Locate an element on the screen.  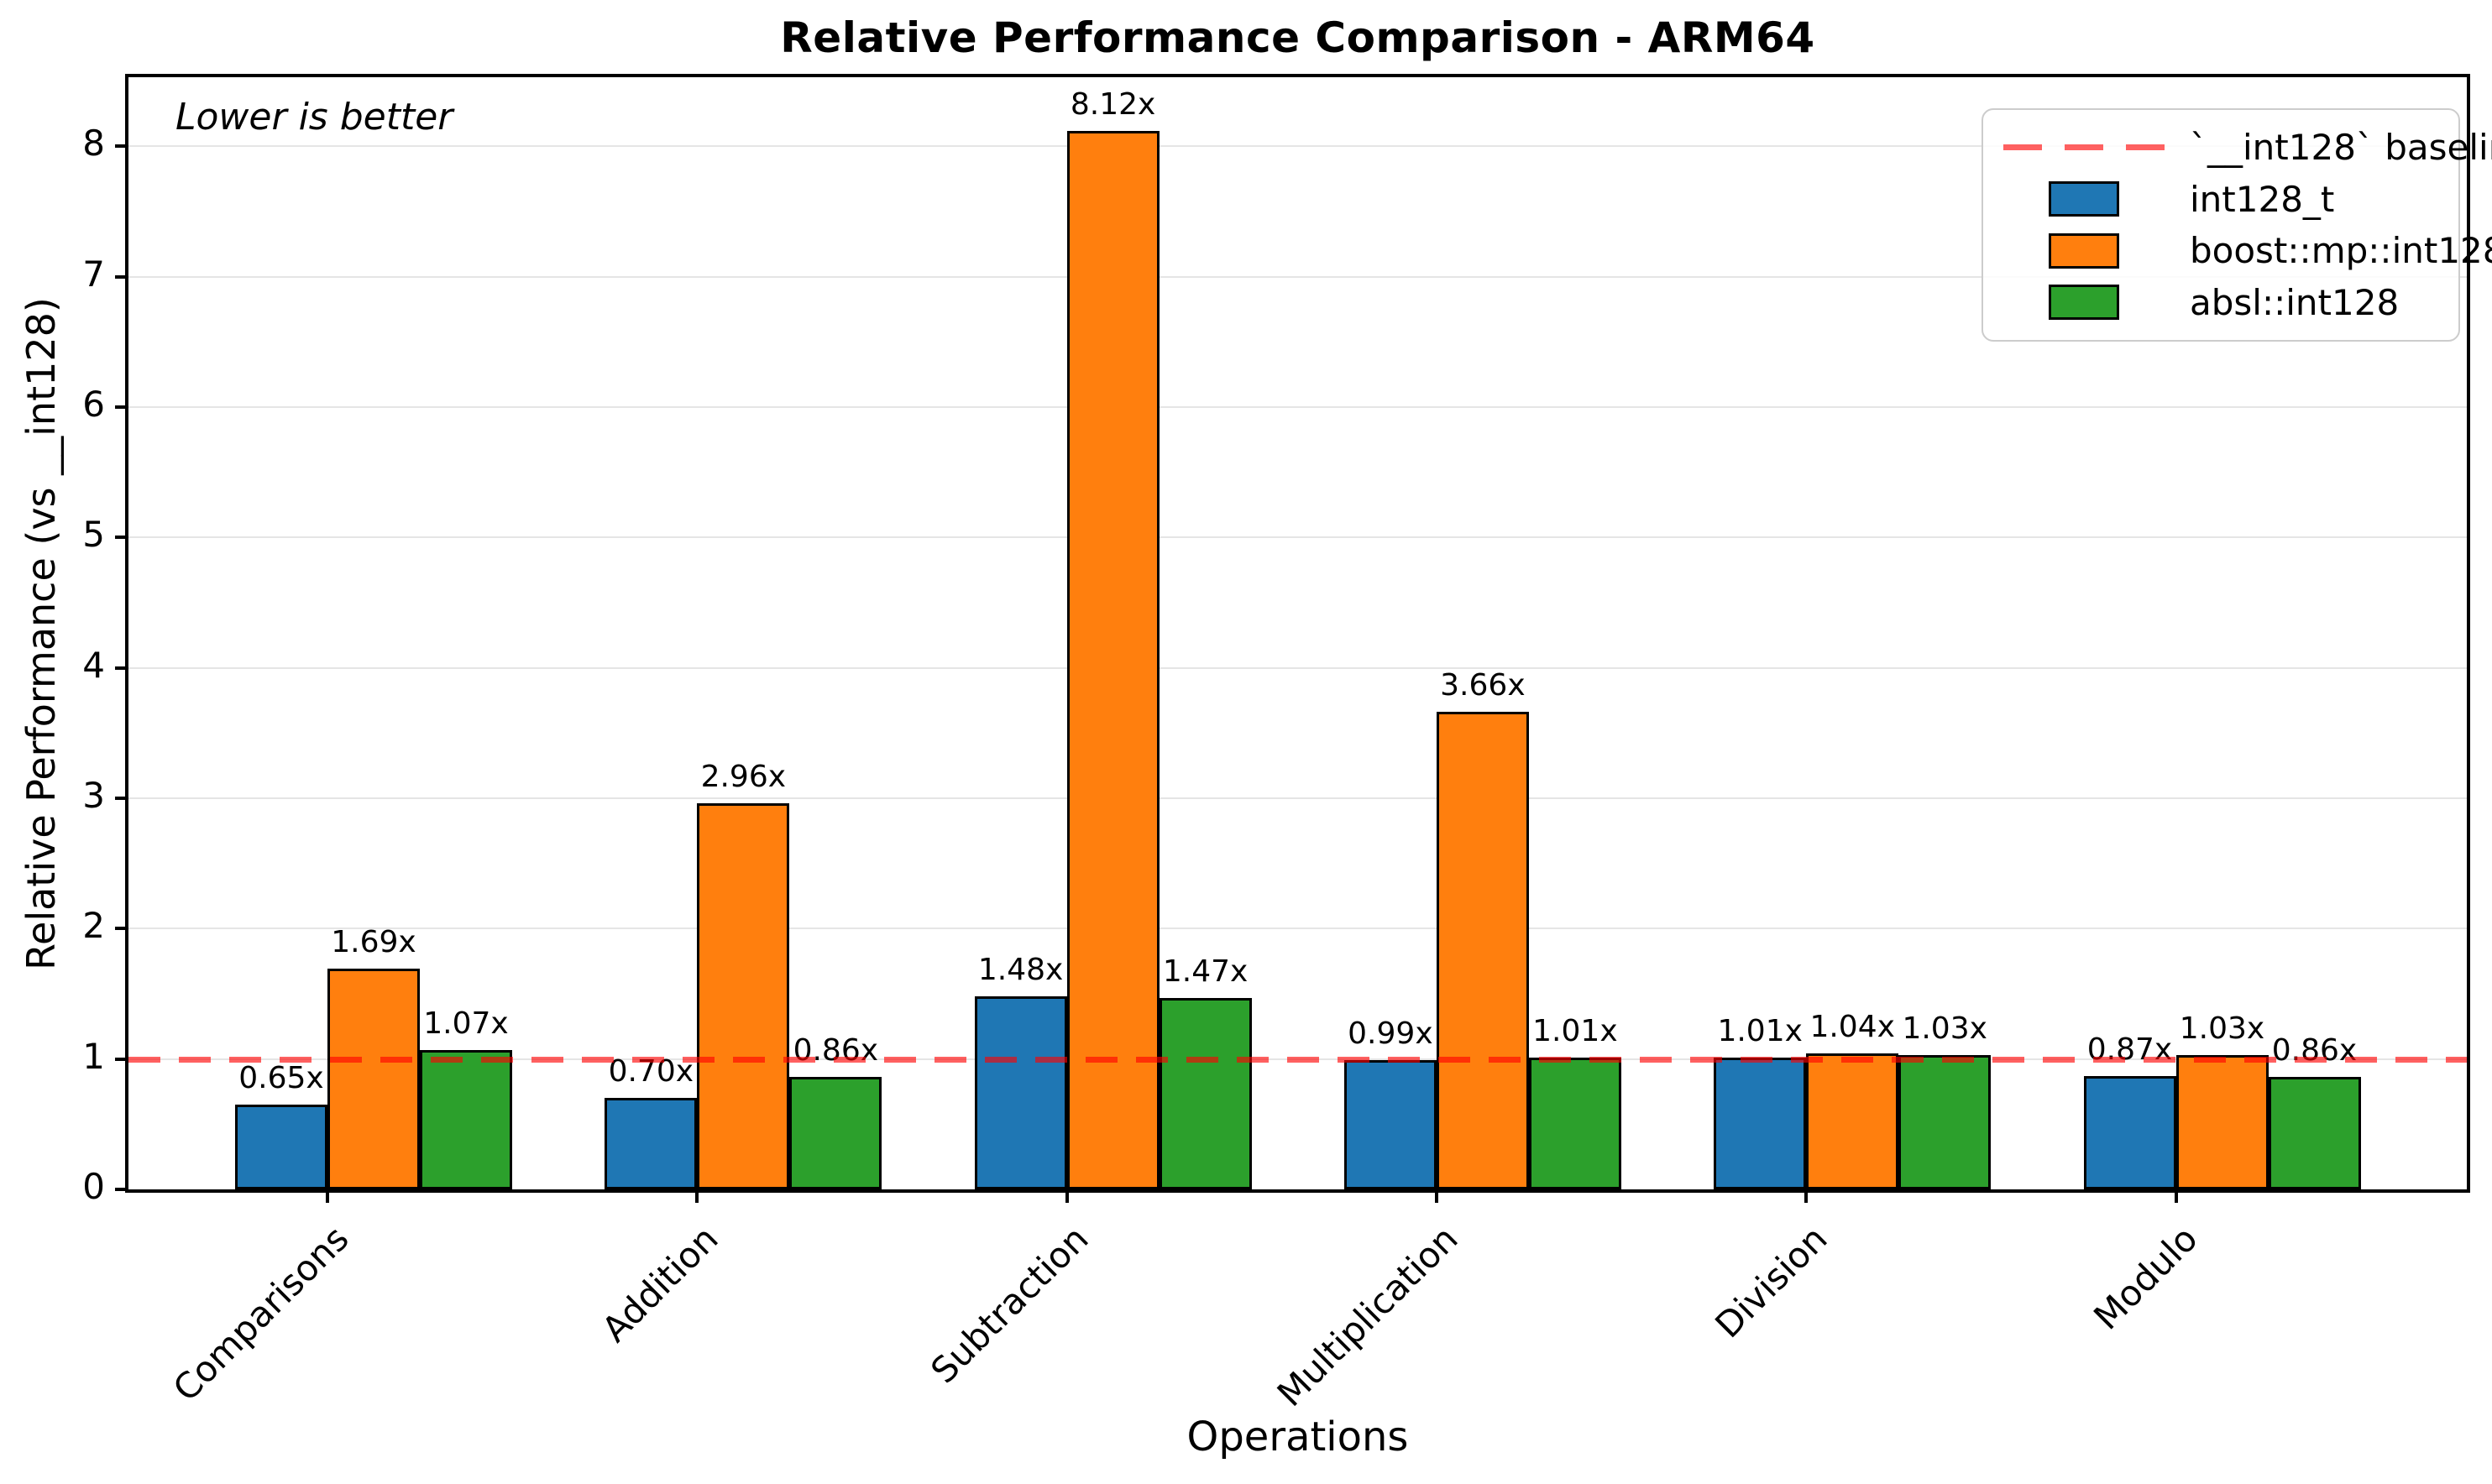
y-tick-label-5: 5 is located at coordinates (94, 535).